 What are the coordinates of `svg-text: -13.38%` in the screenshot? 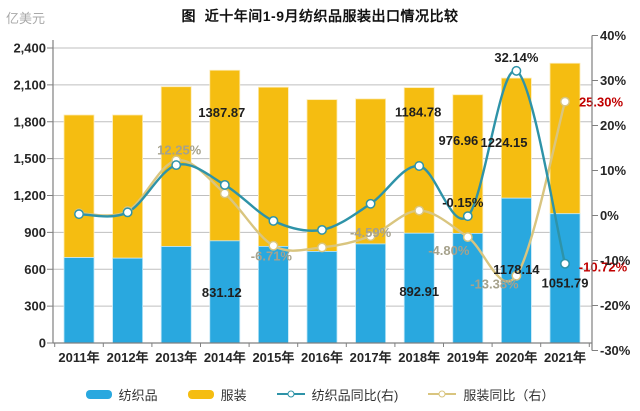 It's located at (494, 284).